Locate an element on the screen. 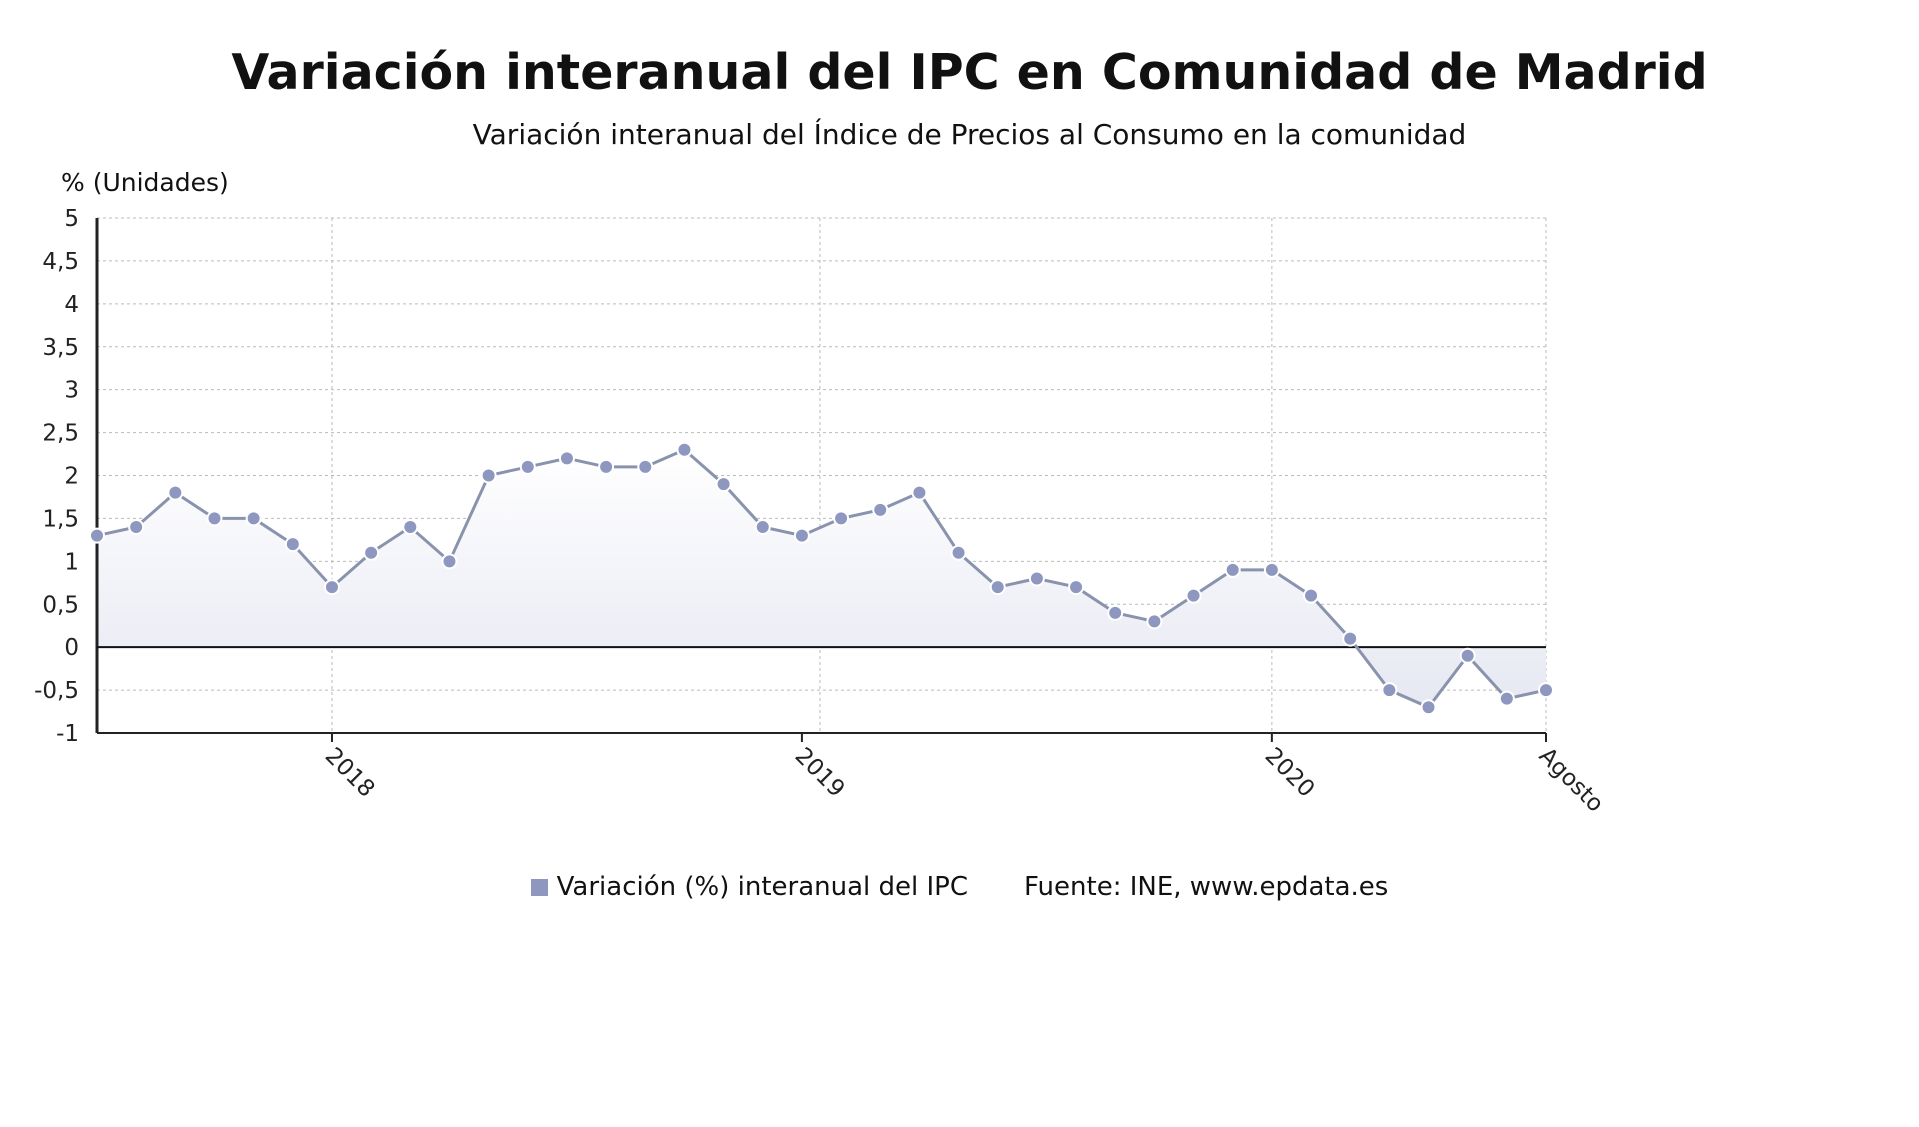  x-tick-label: 2018 is located at coordinates (350, 773).